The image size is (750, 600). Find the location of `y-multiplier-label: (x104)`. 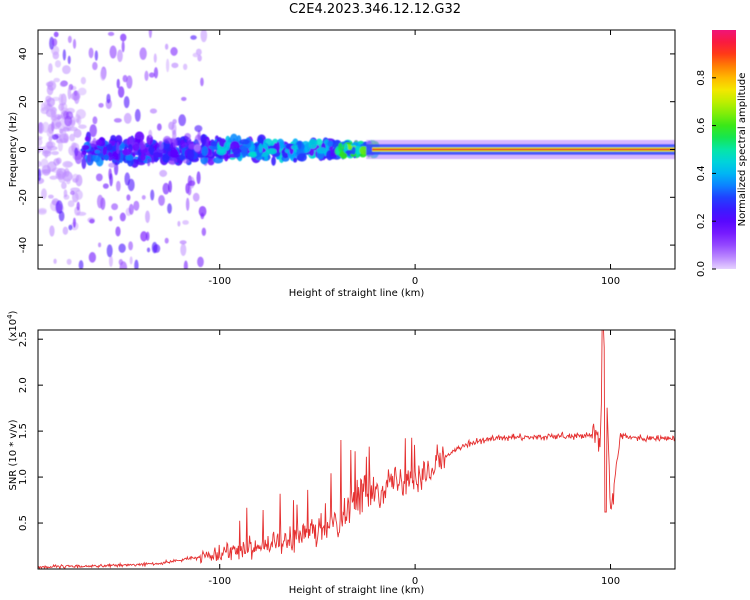

y-multiplier-label: (x104) is located at coordinates (12, 325).